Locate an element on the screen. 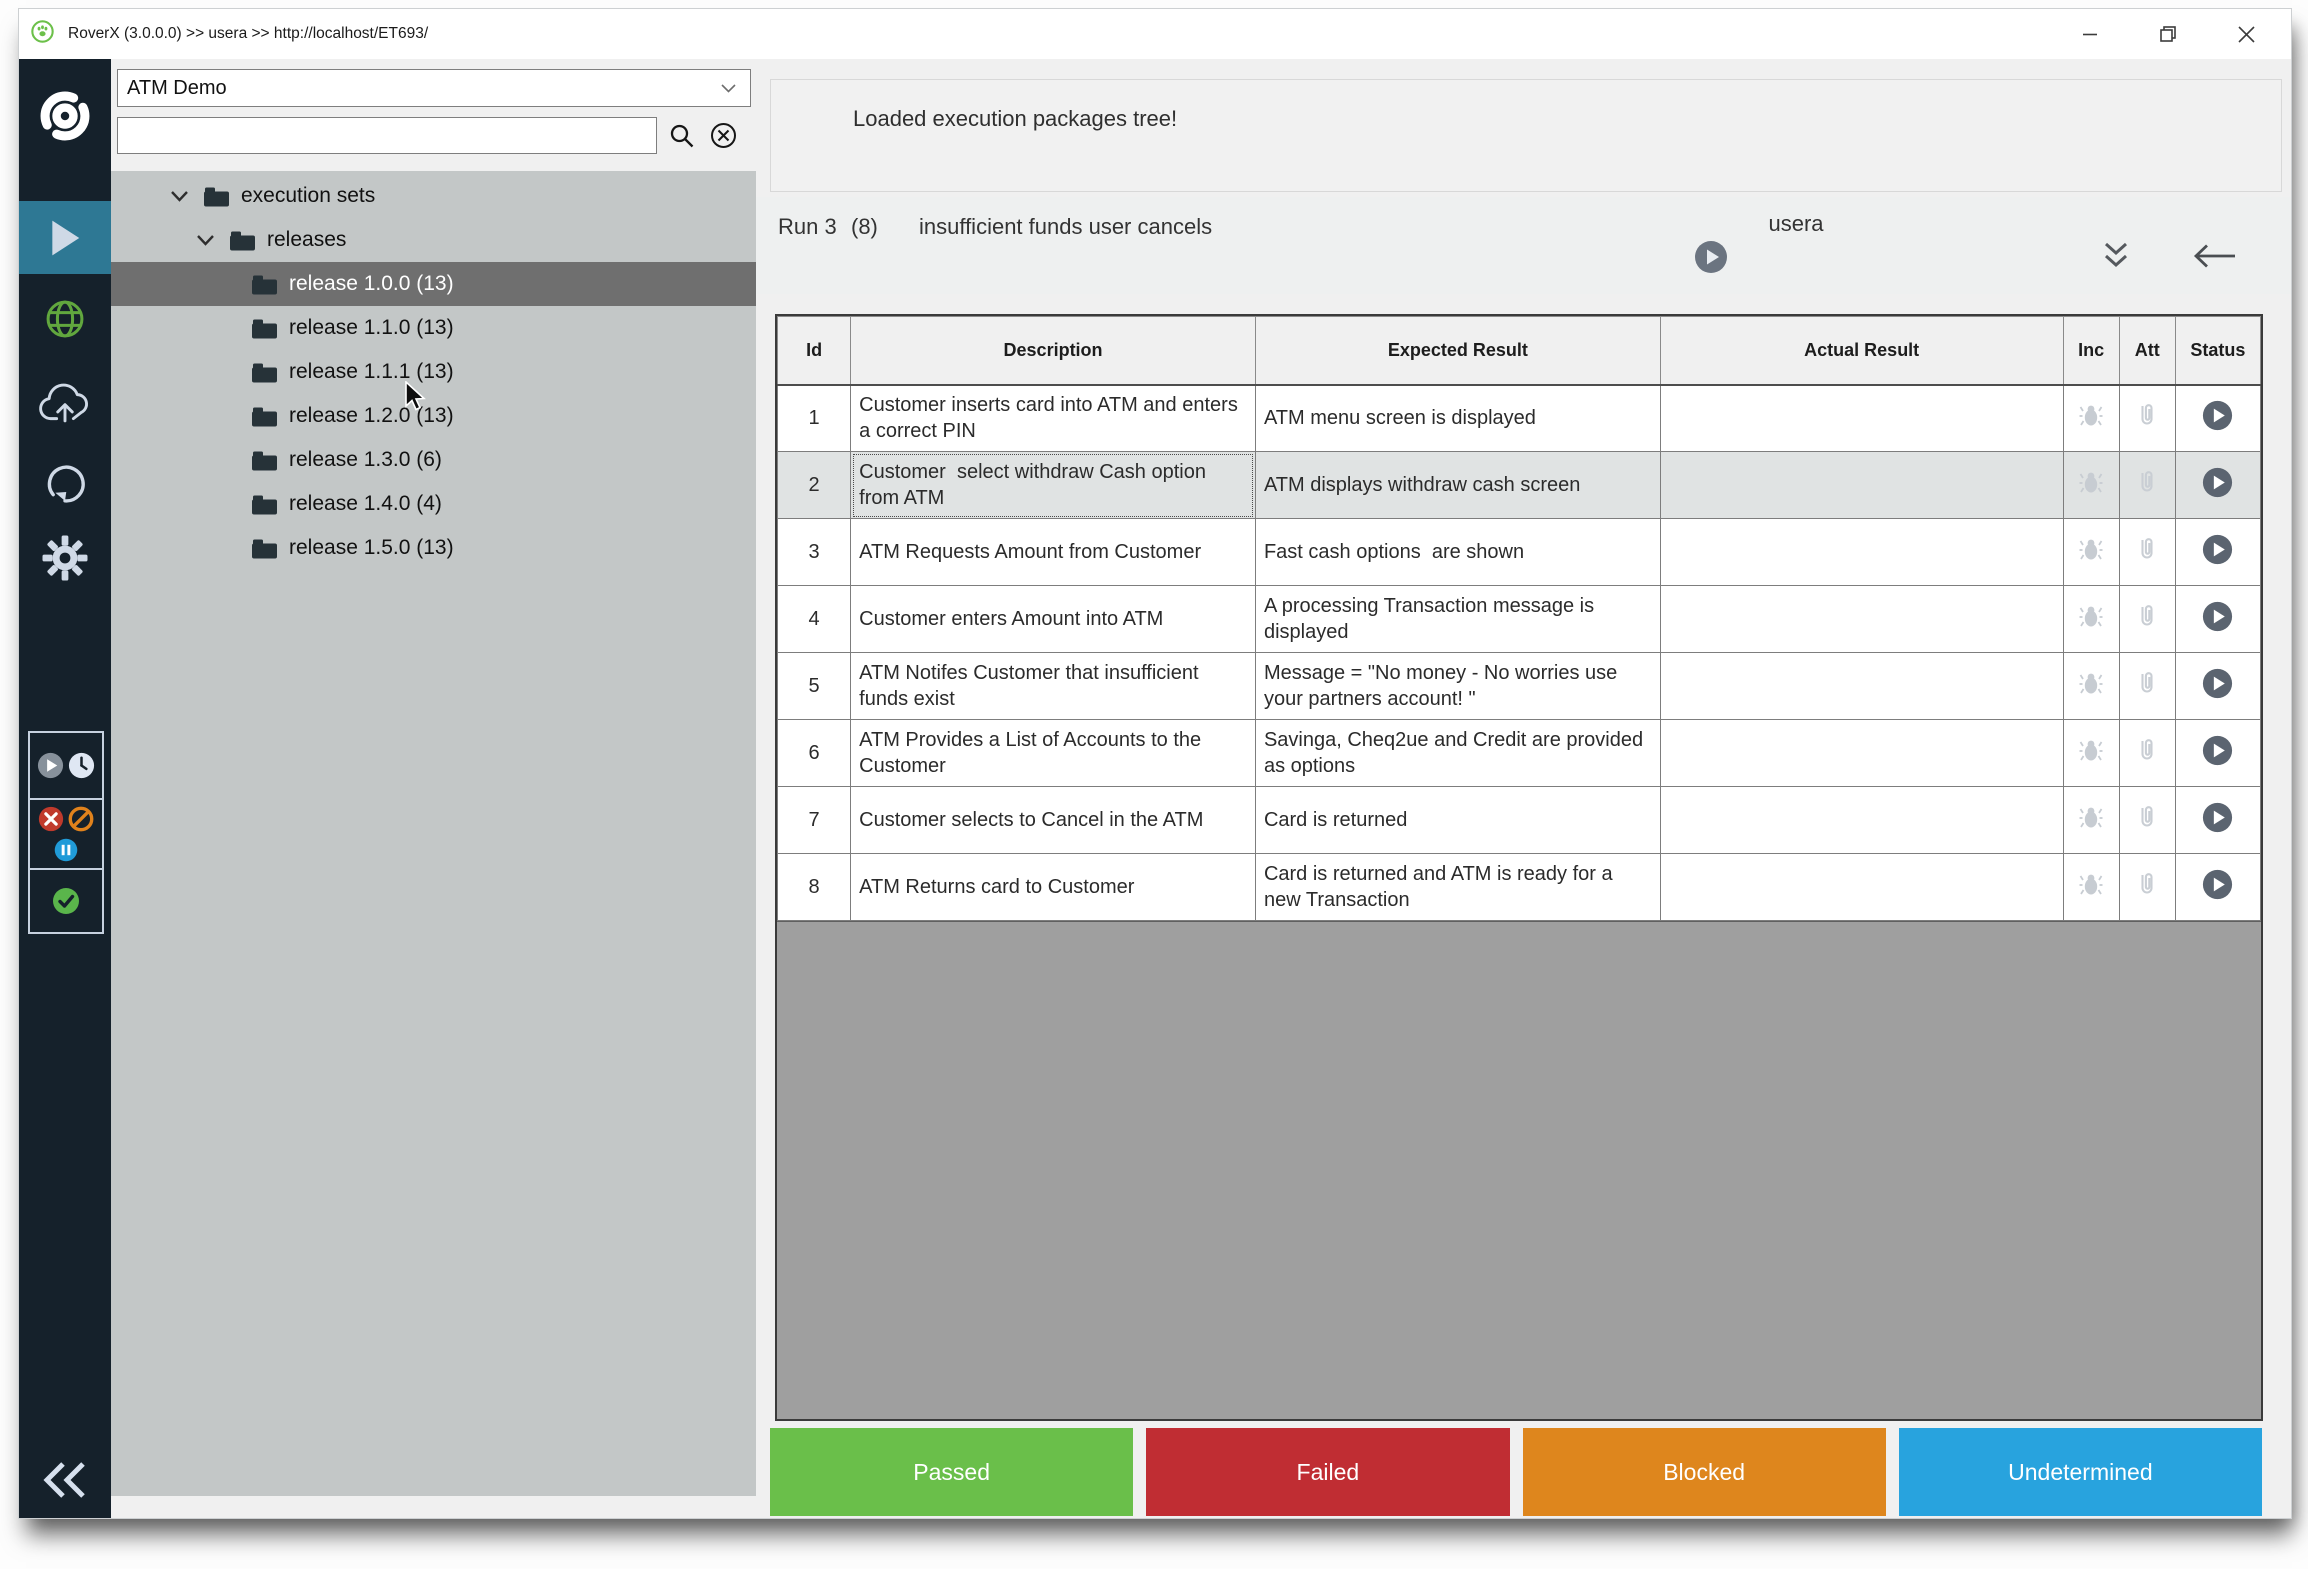 The image size is (2308, 1569). step-description-cell: Customer enters Amount into ATM is located at coordinates (1053, 619).